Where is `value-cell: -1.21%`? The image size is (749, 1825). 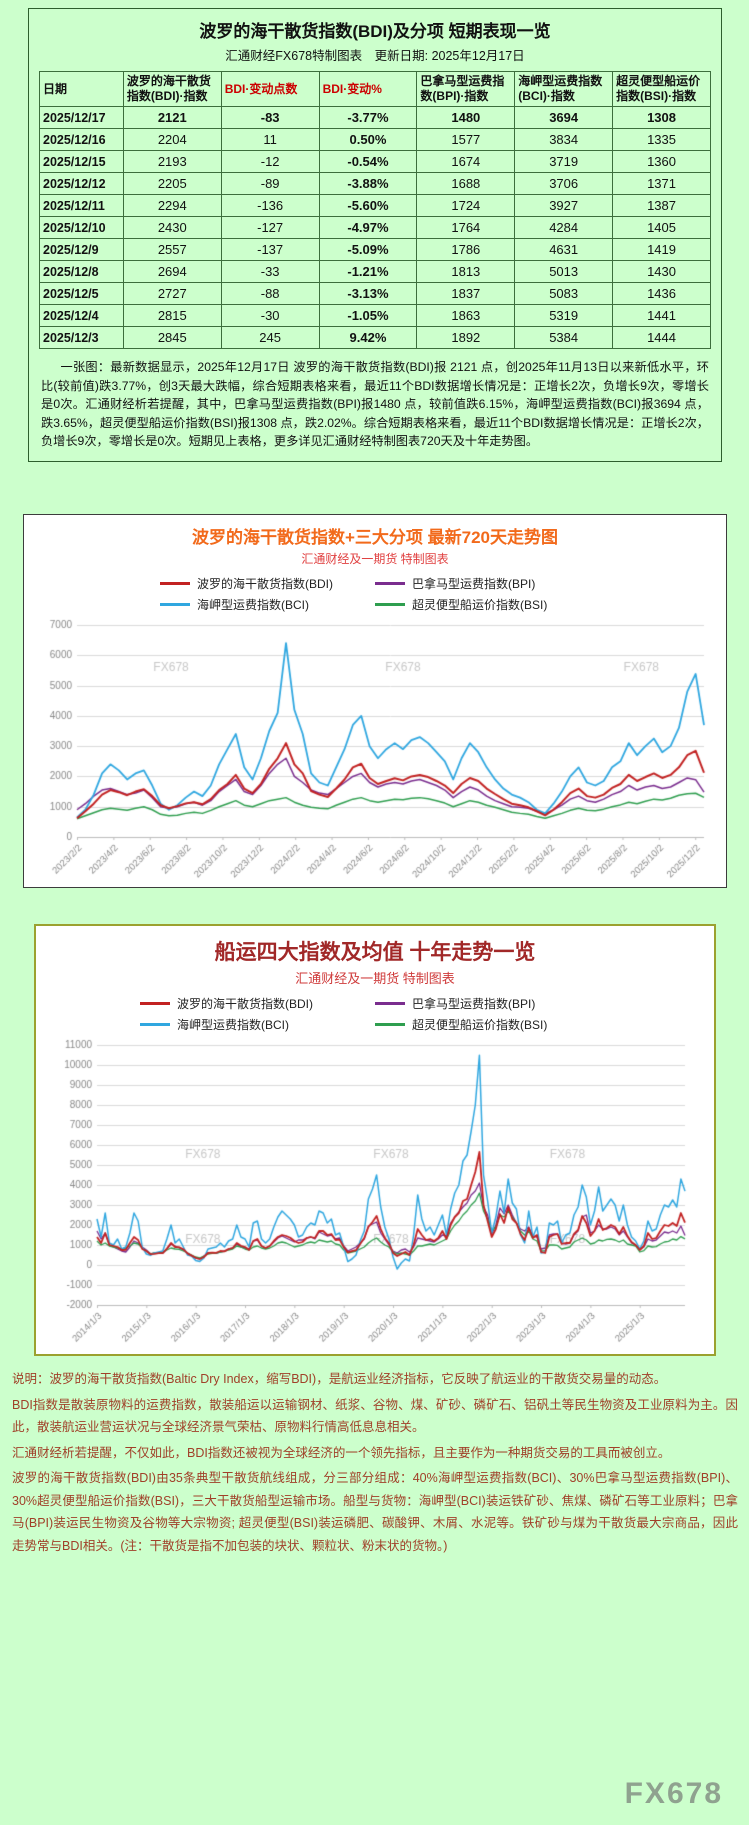 value-cell: -1.21% is located at coordinates (368, 271).